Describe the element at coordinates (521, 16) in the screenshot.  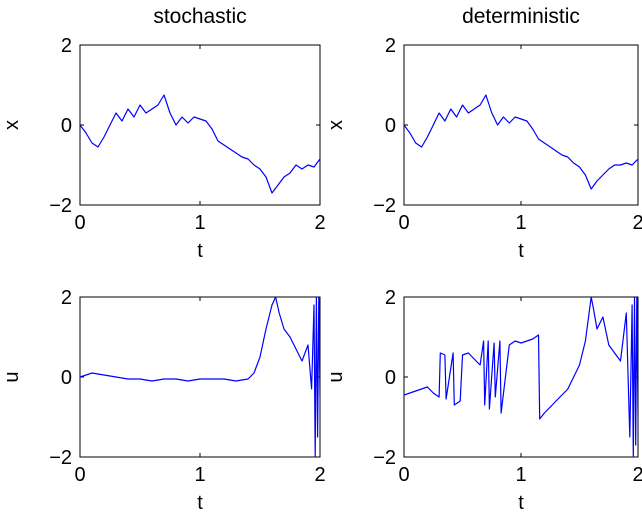
I see `chart-title: deterministic` at that location.